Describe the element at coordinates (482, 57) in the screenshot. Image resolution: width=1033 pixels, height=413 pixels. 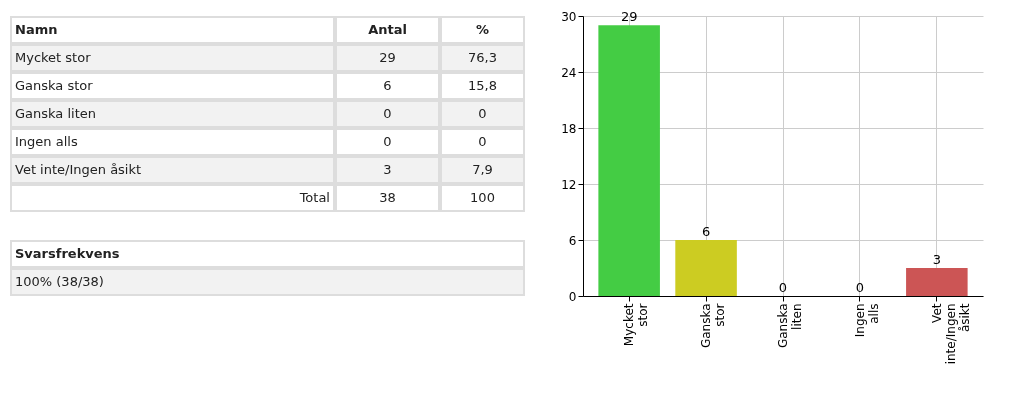
I see `text: 76,3` at that location.